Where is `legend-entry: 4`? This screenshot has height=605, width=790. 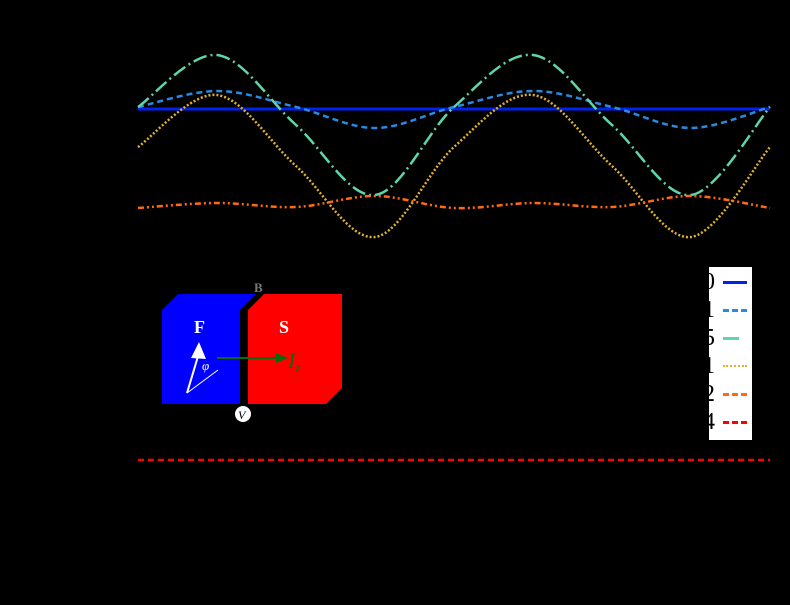 legend-entry: 4 is located at coordinates (727, 422).